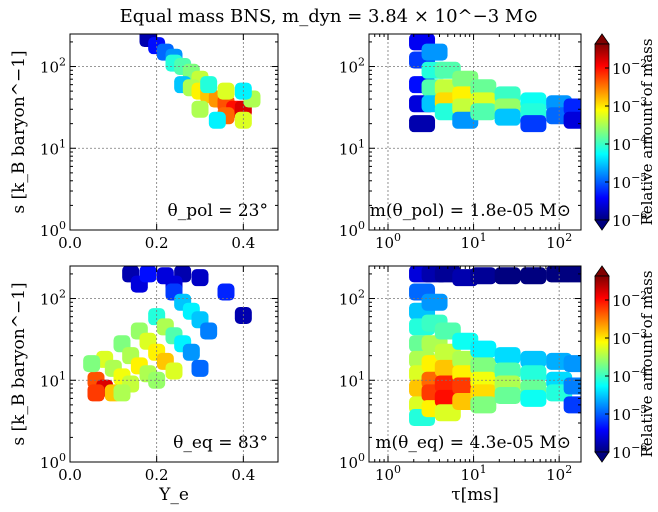  What do you see at coordinates (173, 495) in the screenshot?
I see `x-axis-label: Y_e` at bounding box center [173, 495].